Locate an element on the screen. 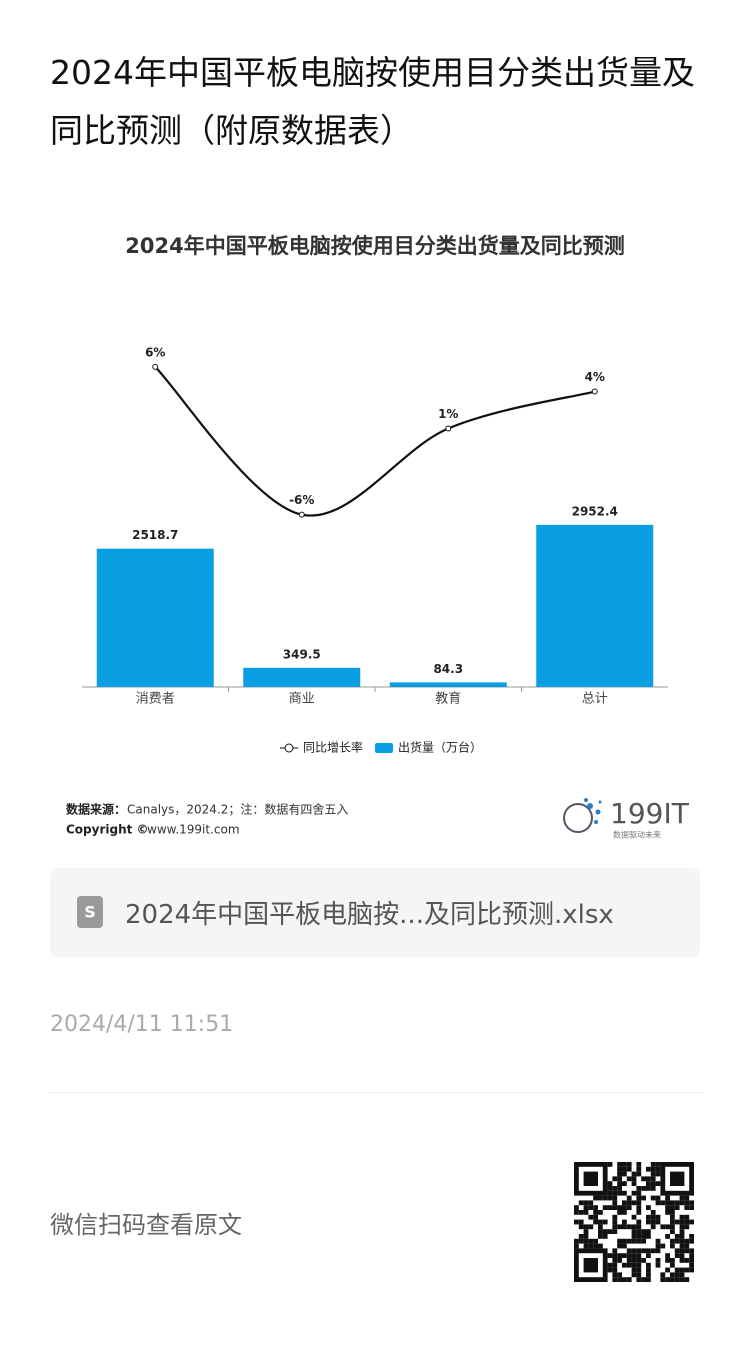 Image resolution: width=750 pixels, height=1349 pixels. bar-value-label: 84.3 is located at coordinates (448, 669).